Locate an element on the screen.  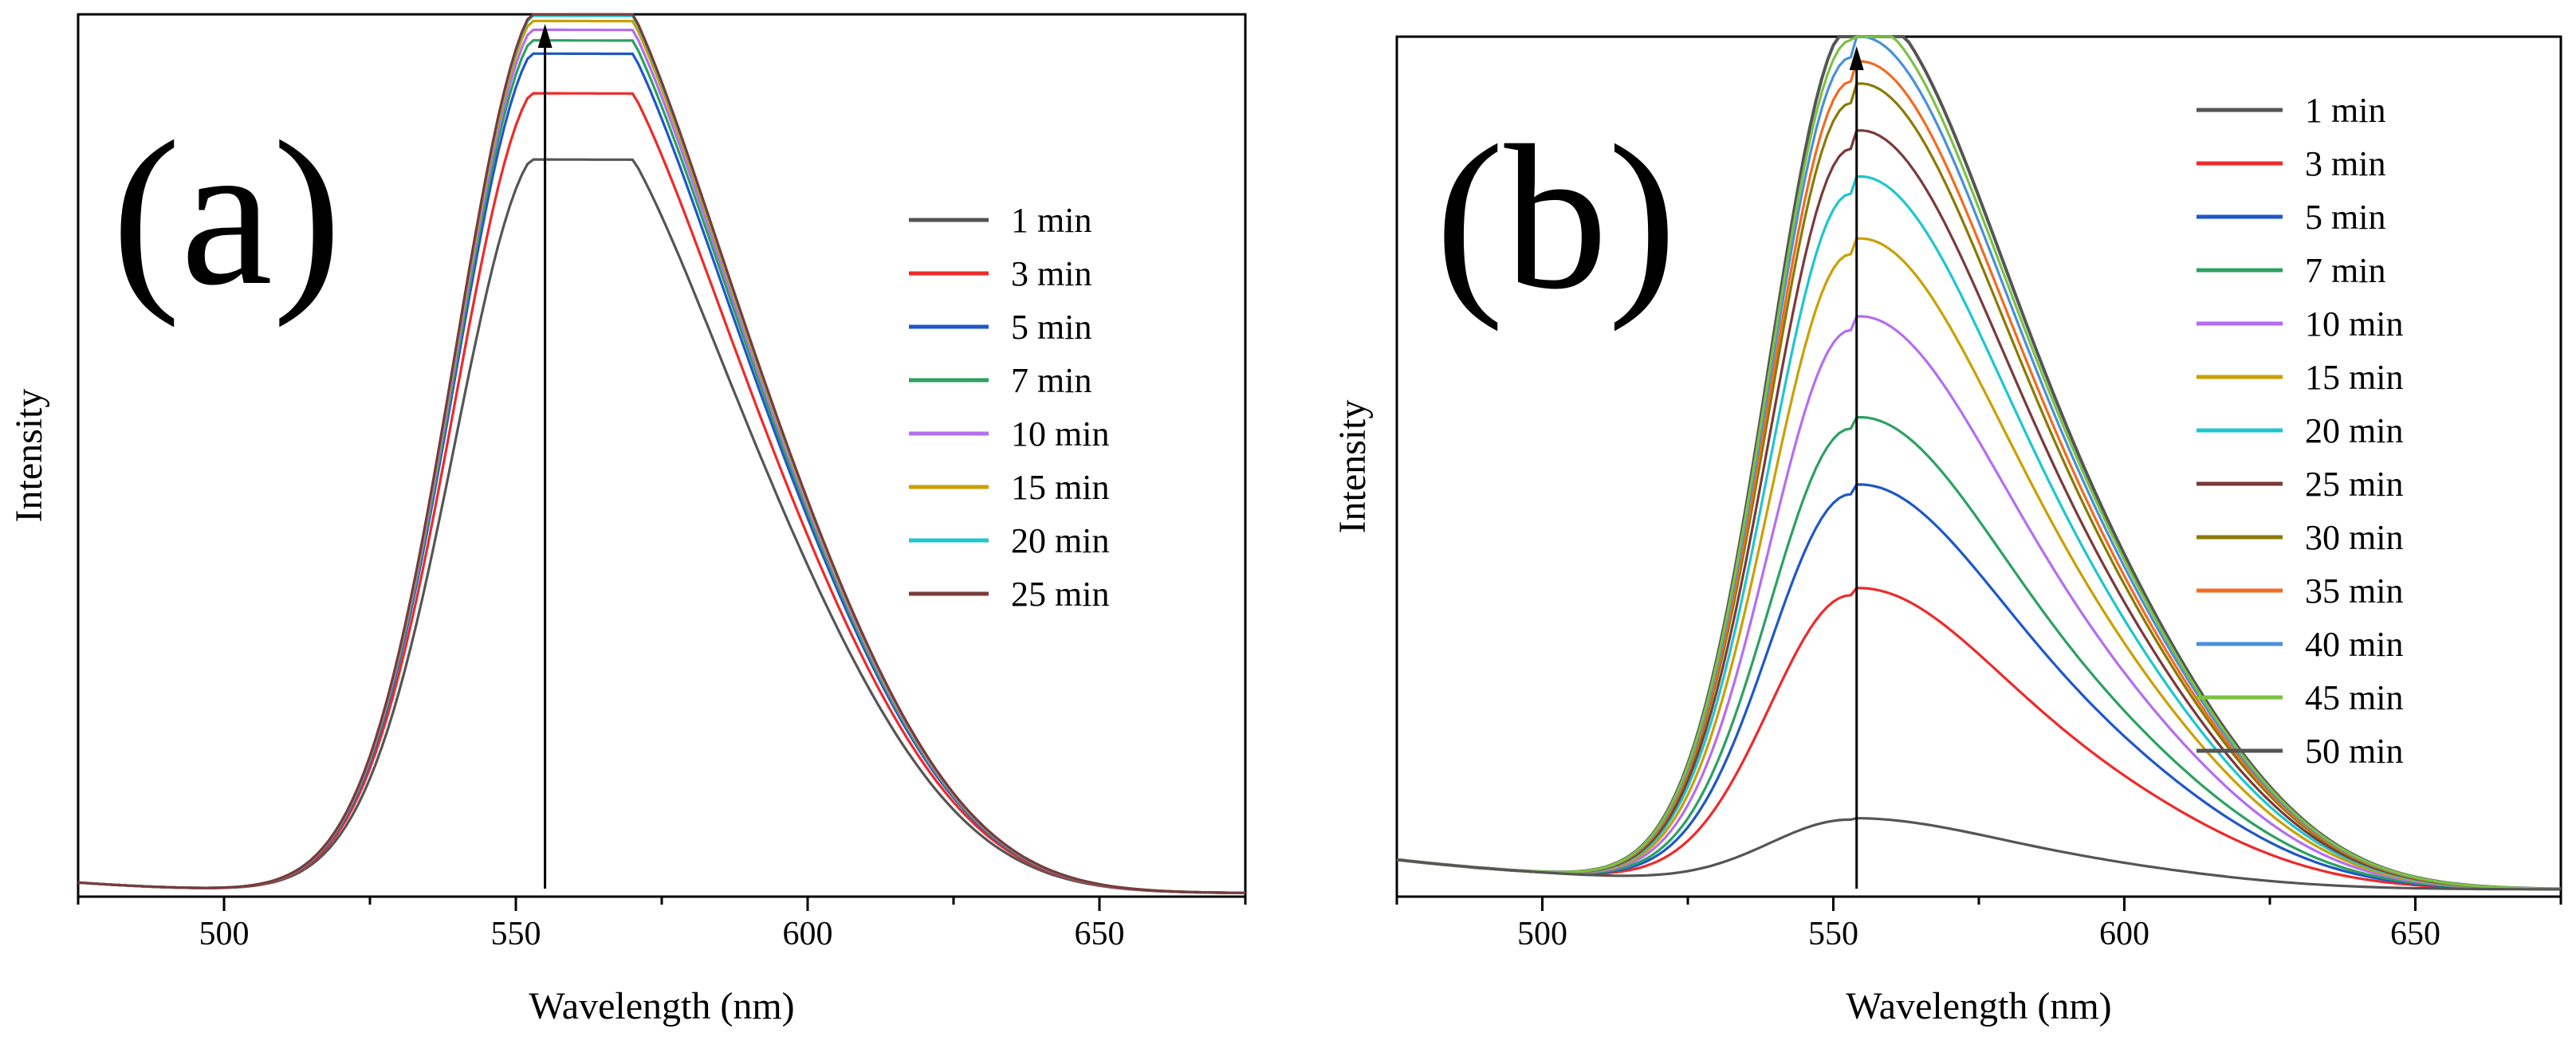
legend-label: 35 min is located at coordinates (2354, 591).